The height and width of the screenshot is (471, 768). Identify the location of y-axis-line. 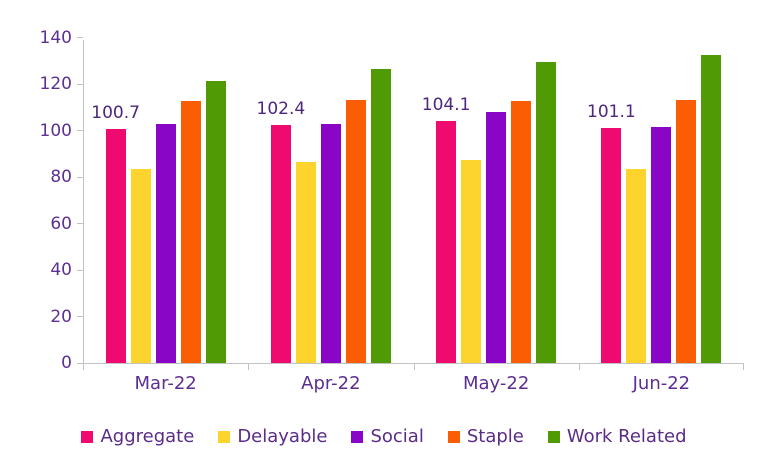
(83, 204).